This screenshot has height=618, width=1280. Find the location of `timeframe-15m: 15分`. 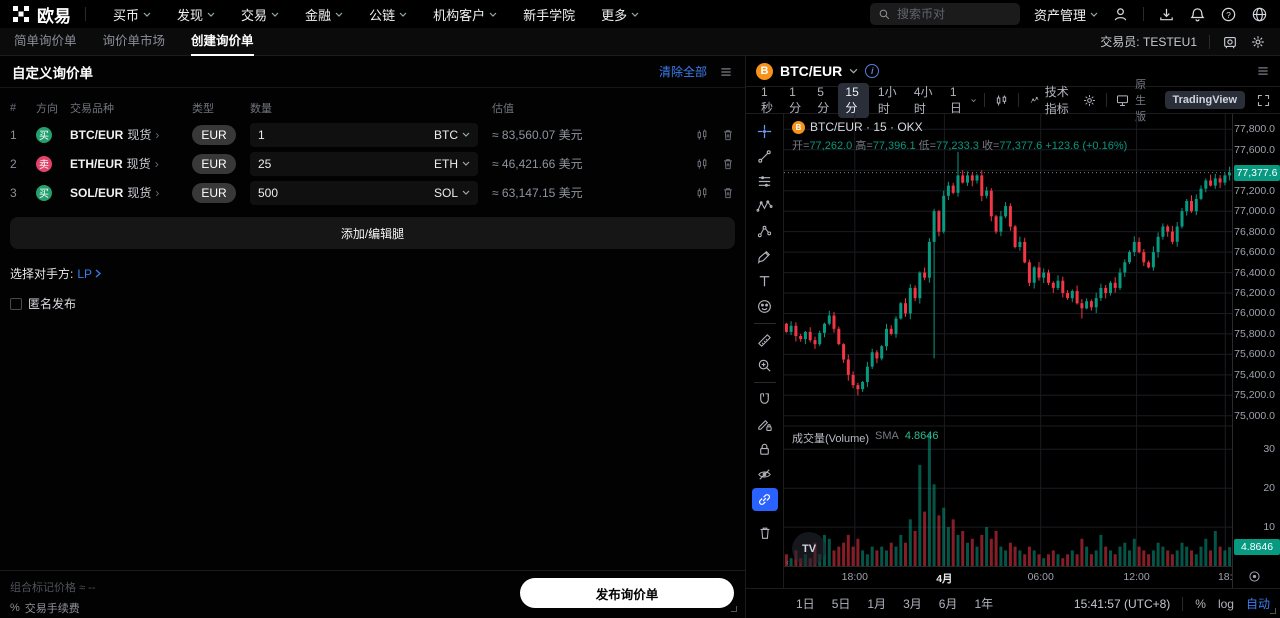

timeframe-15m: 15分 is located at coordinates (853, 100).